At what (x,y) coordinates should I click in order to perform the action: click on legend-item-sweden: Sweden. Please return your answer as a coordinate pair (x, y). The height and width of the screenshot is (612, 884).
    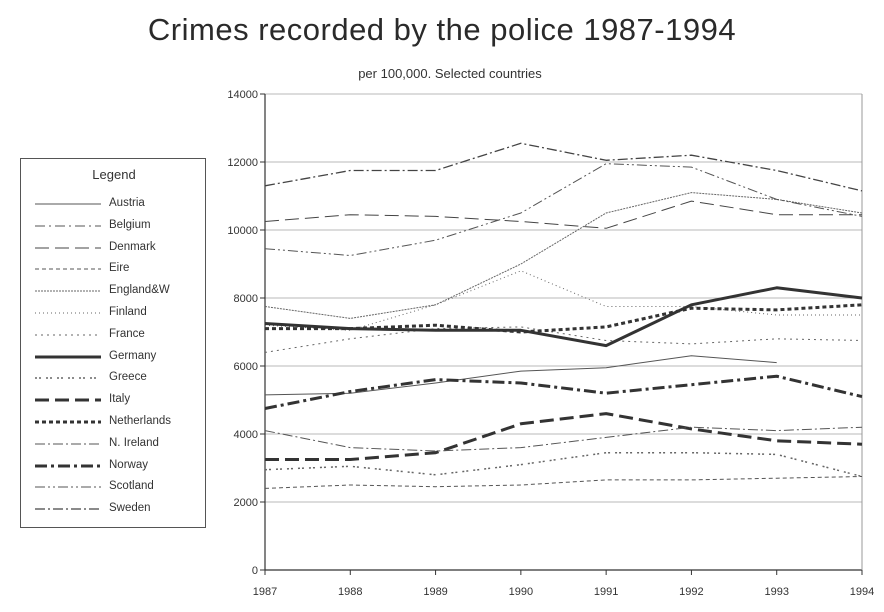
    Looking at the image, I should click on (114, 510).